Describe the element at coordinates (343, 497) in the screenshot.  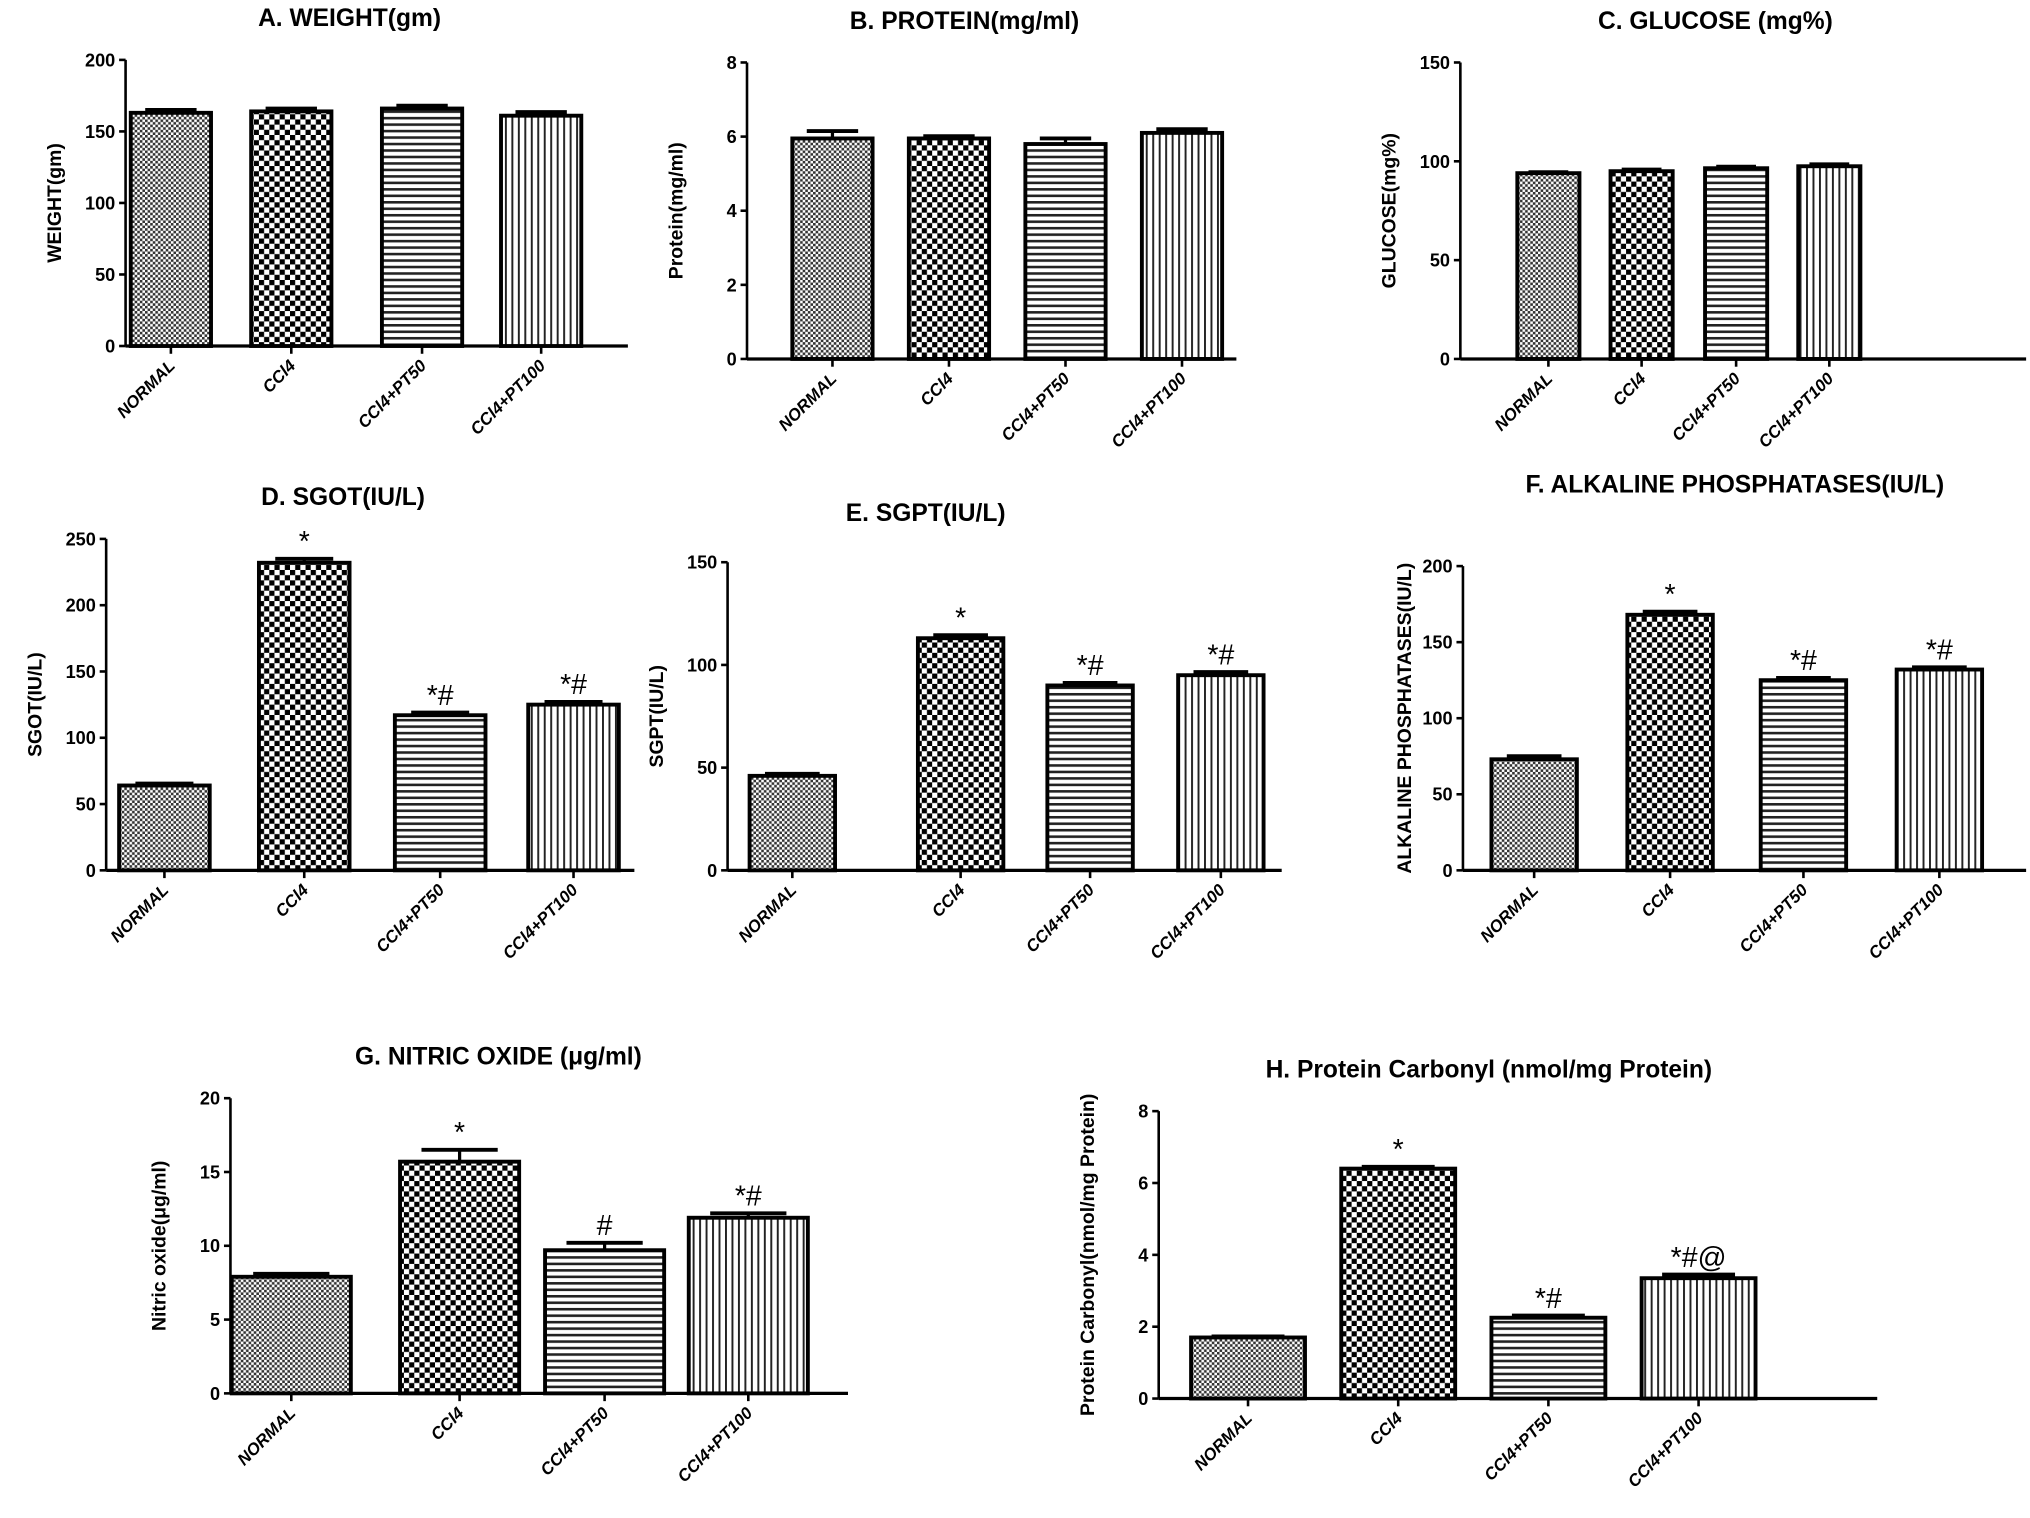
I see `chart-title: D. SGOT(IU/L)` at that location.